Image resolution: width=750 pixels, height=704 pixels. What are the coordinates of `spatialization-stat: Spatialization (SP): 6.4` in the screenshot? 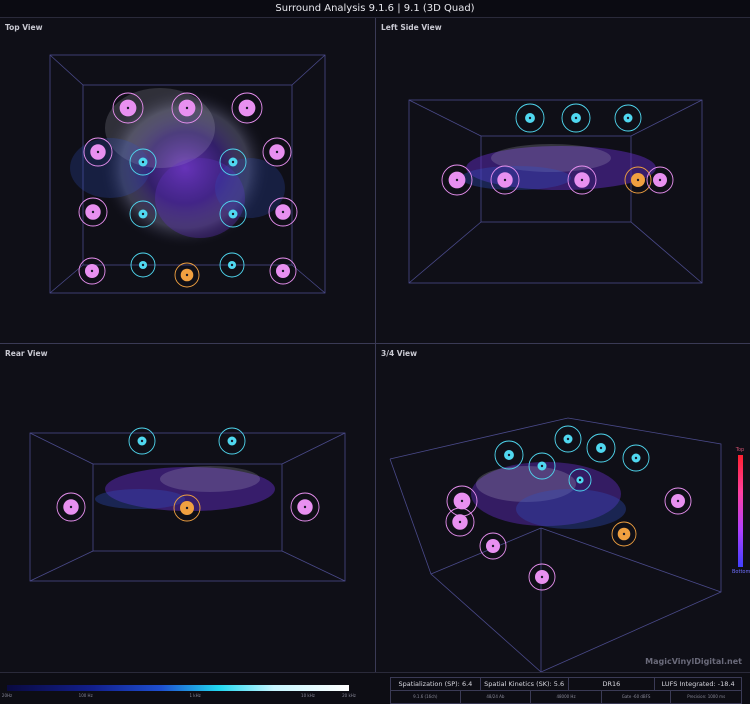 It's located at (436, 684).